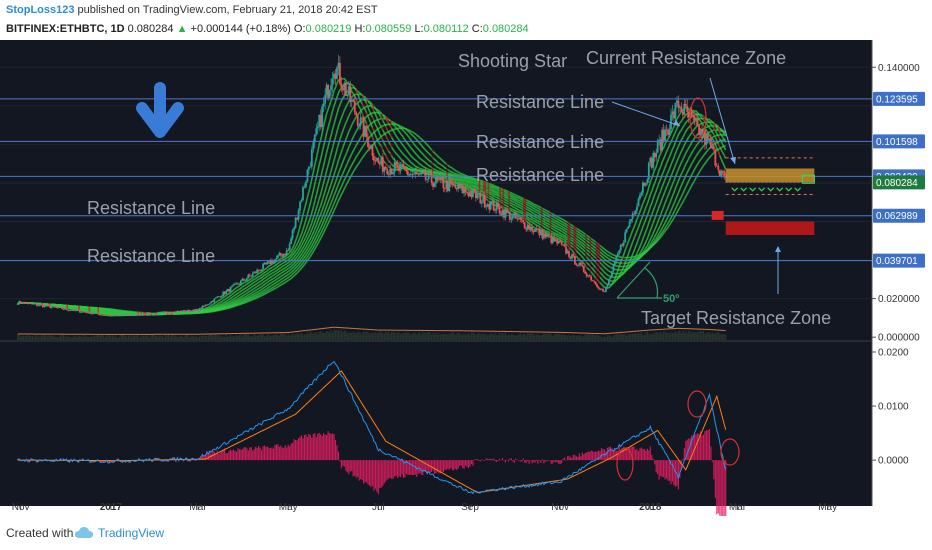 Image resolution: width=932 pixels, height=550 pixels. I want to click on volume-ma-line, so click(371, 330).